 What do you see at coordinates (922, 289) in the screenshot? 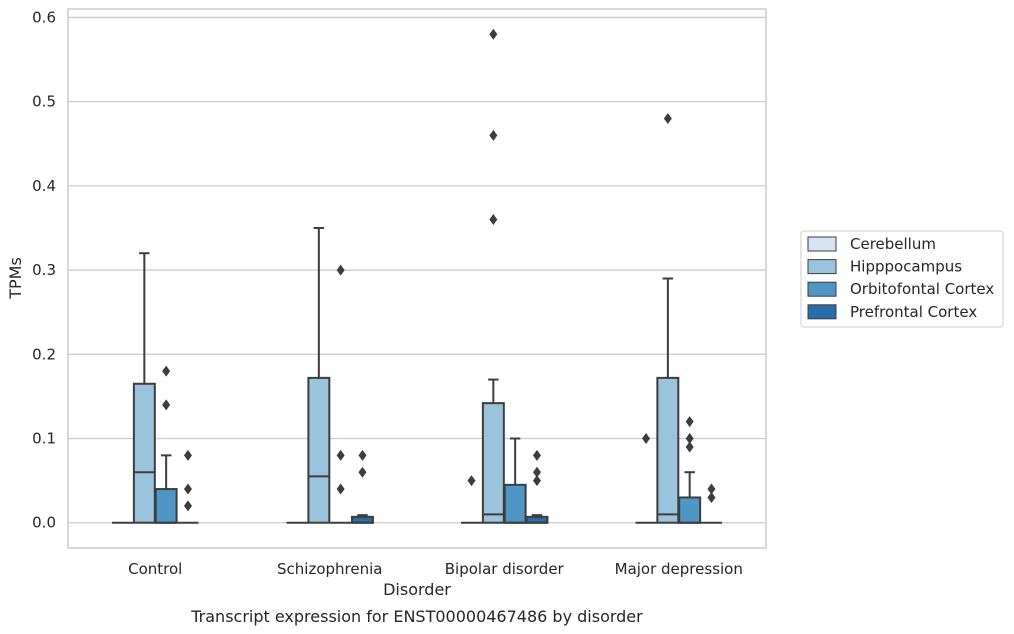
I see `legend-label: Orbitofontal Cortex` at bounding box center [922, 289].